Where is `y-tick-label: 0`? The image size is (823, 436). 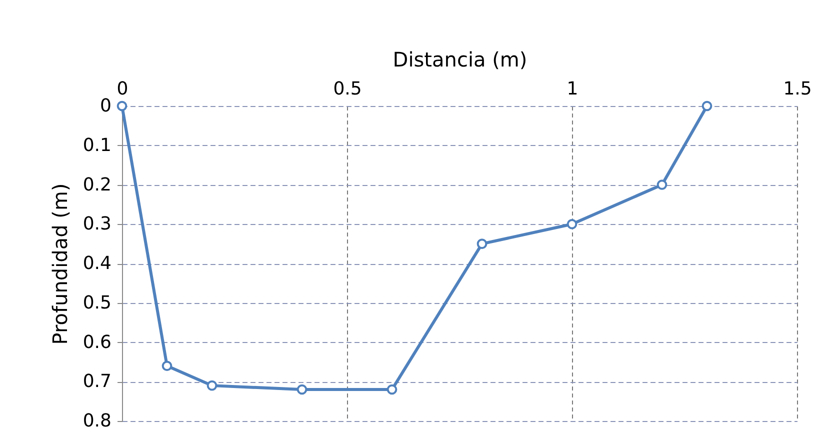
y-tick-label: 0 is located at coordinates (106, 106).